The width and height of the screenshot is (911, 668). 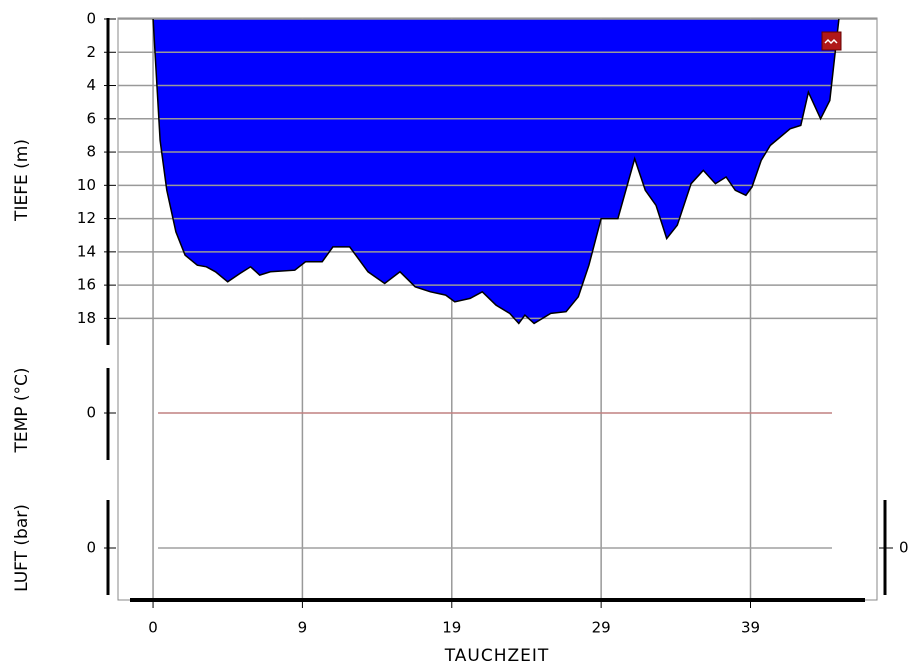 What do you see at coordinates (451, 628) in the screenshot?
I see `x-tick-label: 19` at bounding box center [451, 628].